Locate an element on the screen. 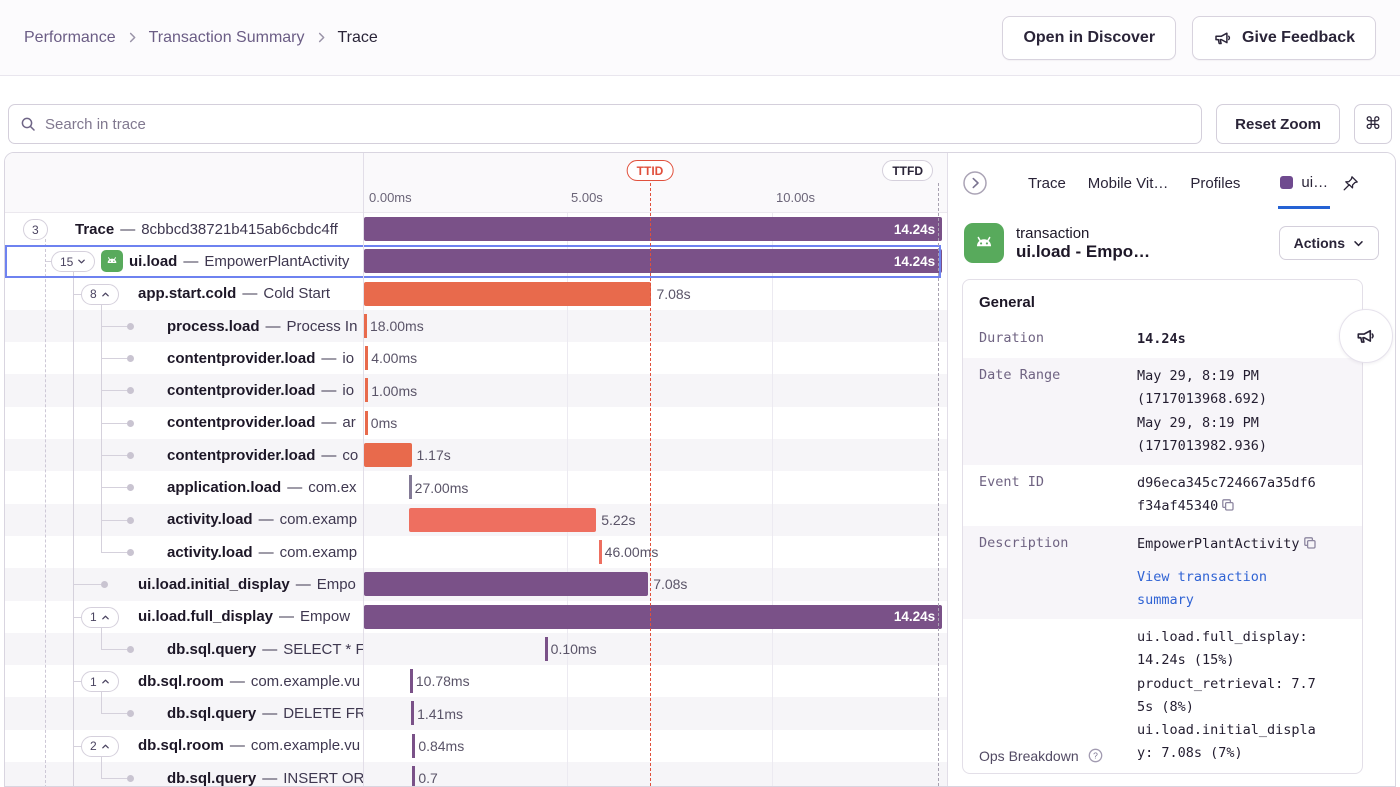  span-tree-row: 15 ui.load — EmpowerPlantActivity is located at coordinates (184, 261).